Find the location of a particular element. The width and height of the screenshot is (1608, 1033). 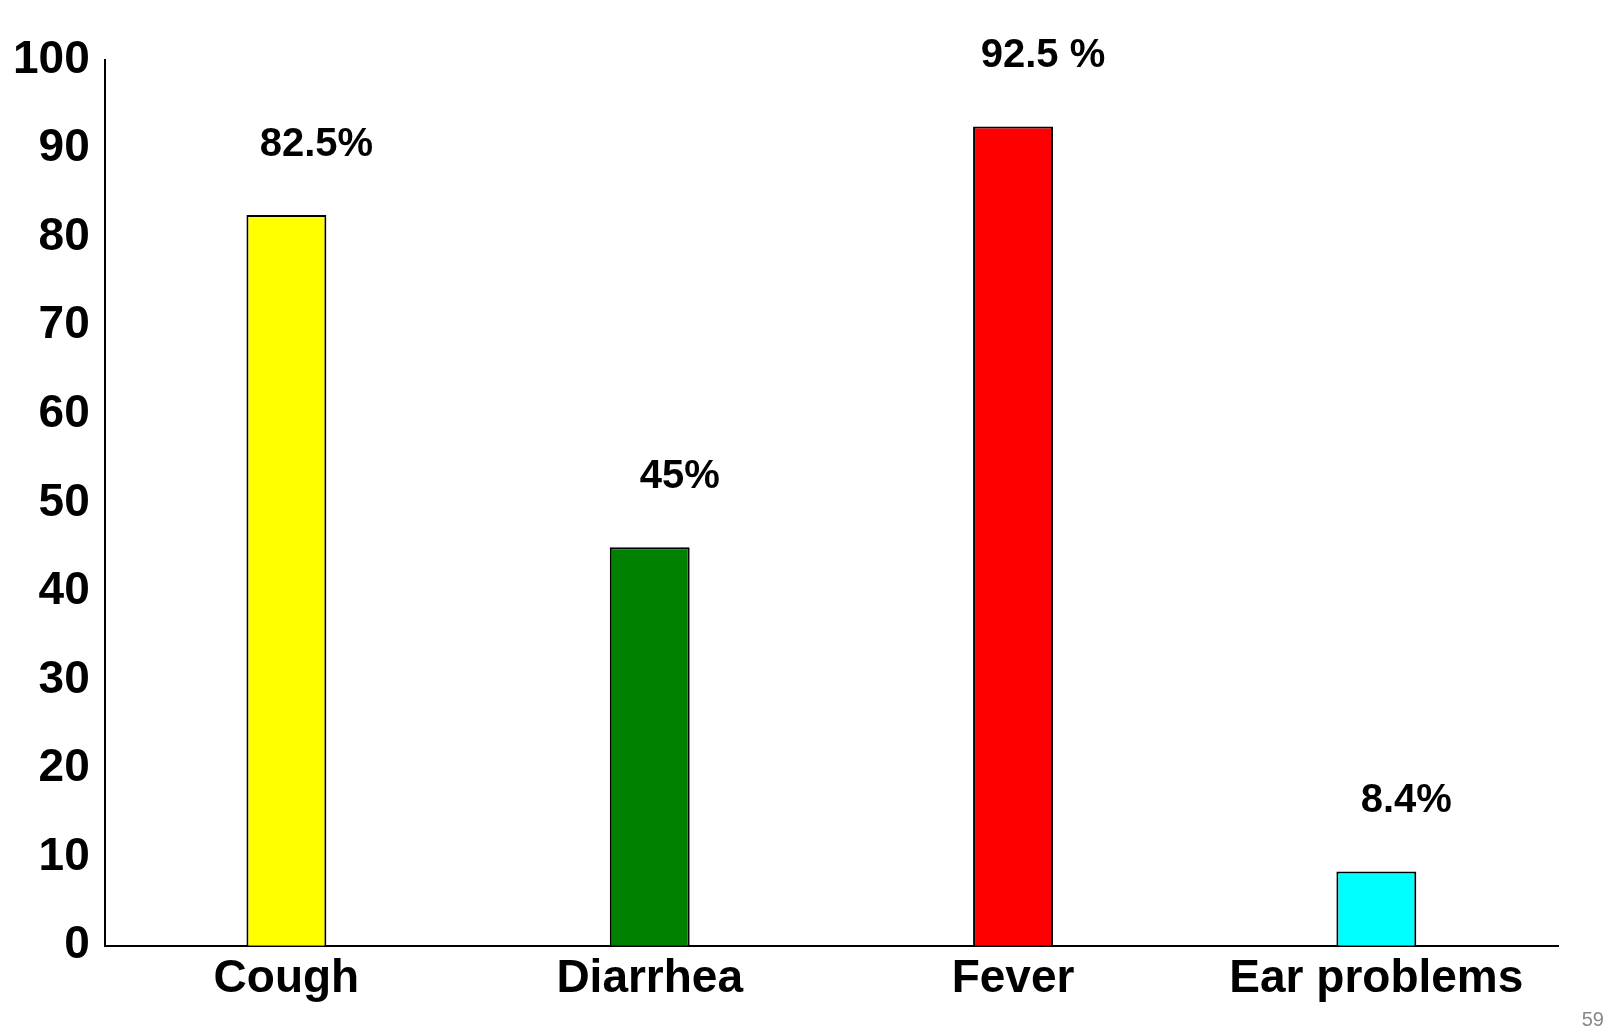

y-tick-label: 40 is located at coordinates (64, 588).